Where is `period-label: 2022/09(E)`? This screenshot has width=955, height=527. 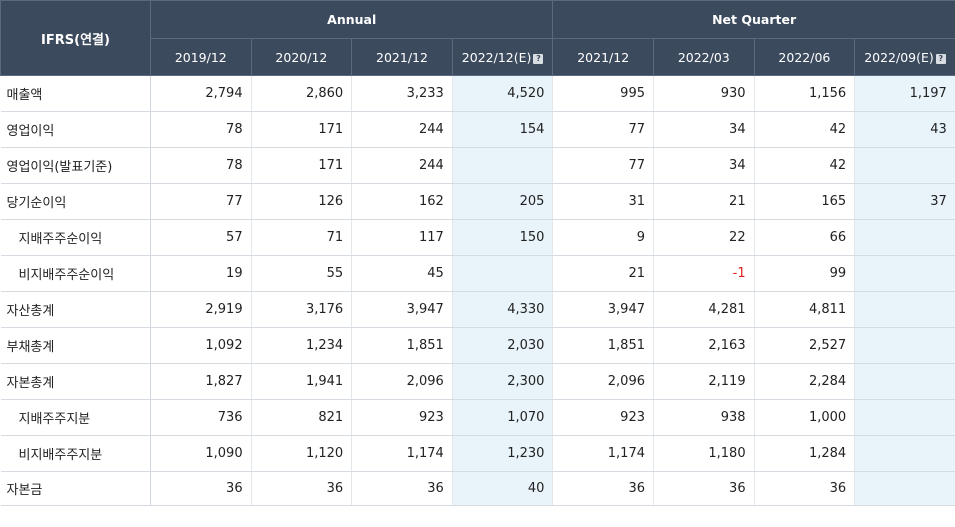
period-label: 2022/09(E) is located at coordinates (899, 57).